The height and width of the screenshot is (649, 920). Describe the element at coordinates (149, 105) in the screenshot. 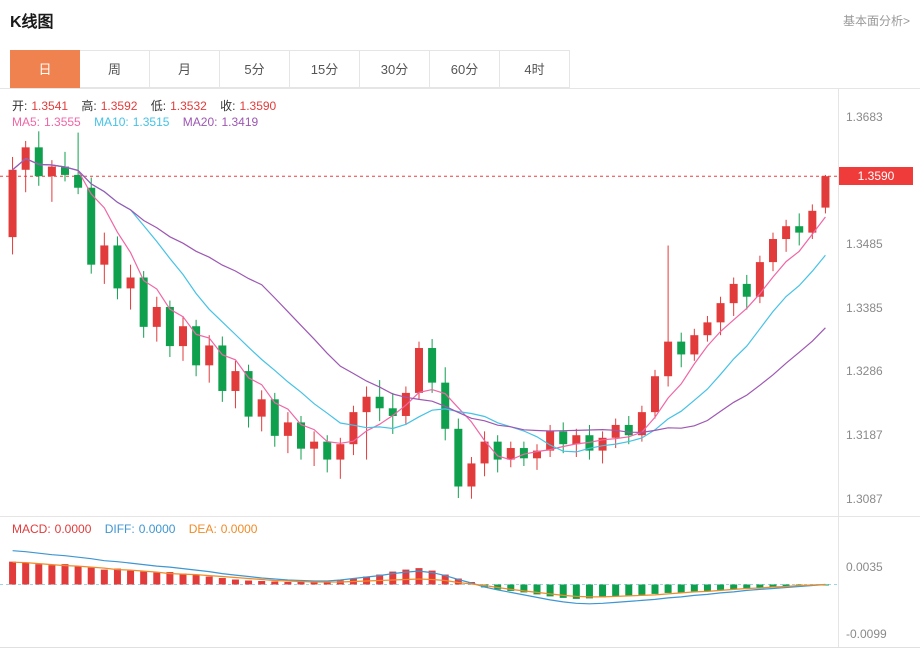

I see `ohlc-legend: 开: 1.3541 高: 1.3592 低: 1.3532 收: 1.3590` at that location.